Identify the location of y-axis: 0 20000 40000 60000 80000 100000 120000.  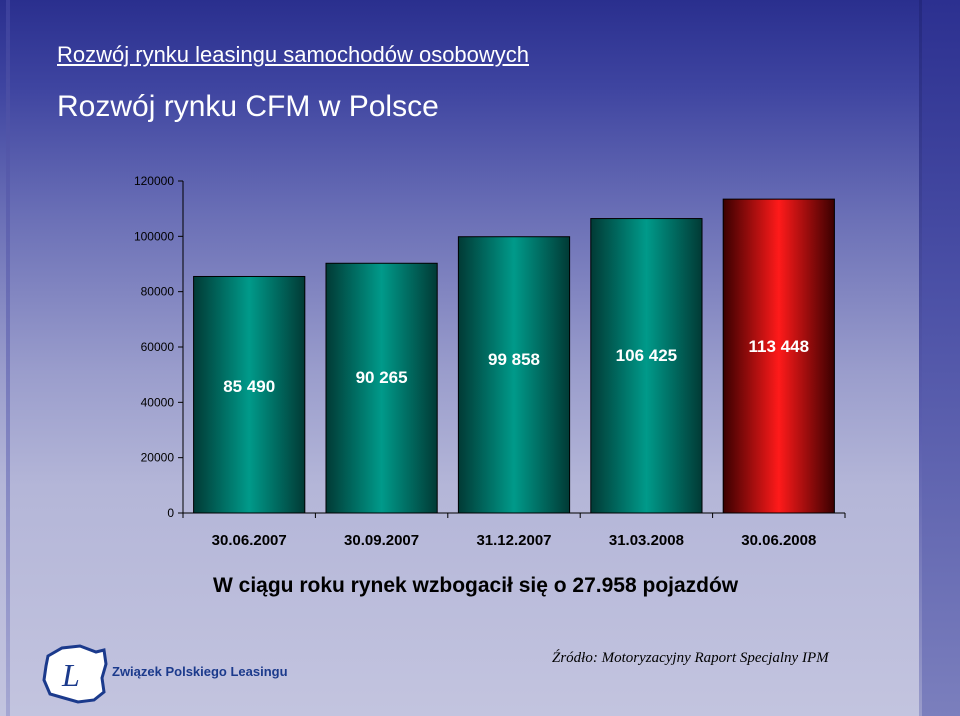
(159, 347).